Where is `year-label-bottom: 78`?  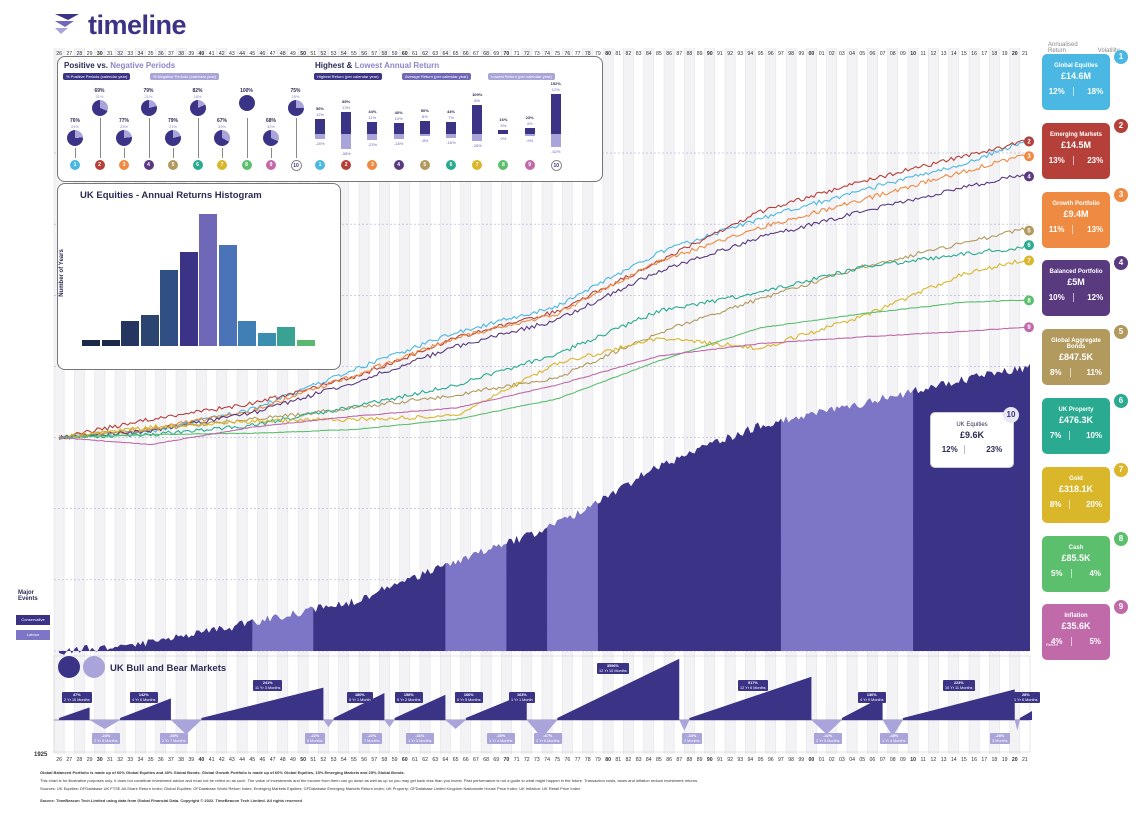
year-label-bottom: 78 is located at coordinates (588, 760).